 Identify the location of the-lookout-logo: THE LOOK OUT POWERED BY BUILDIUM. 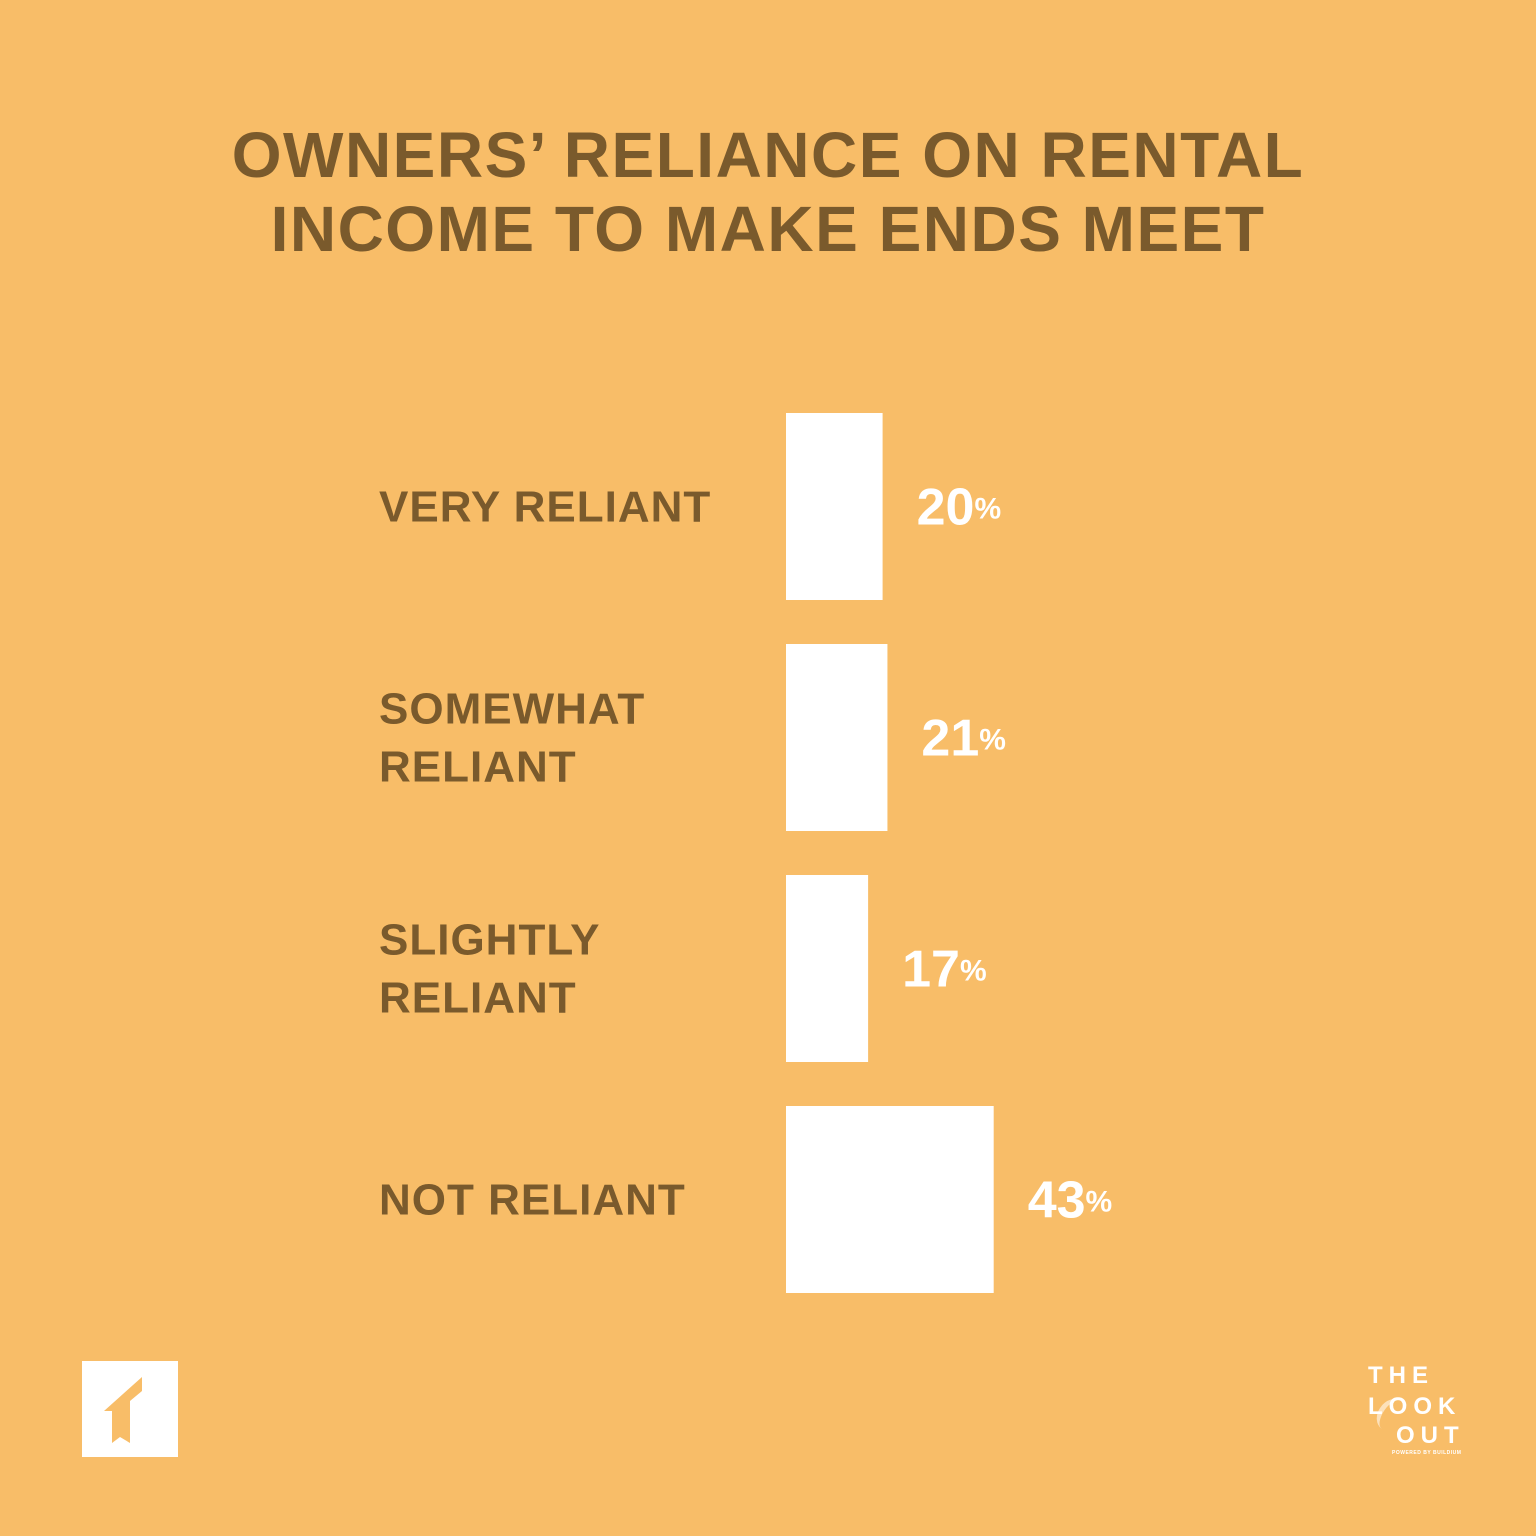
(1420, 1410).